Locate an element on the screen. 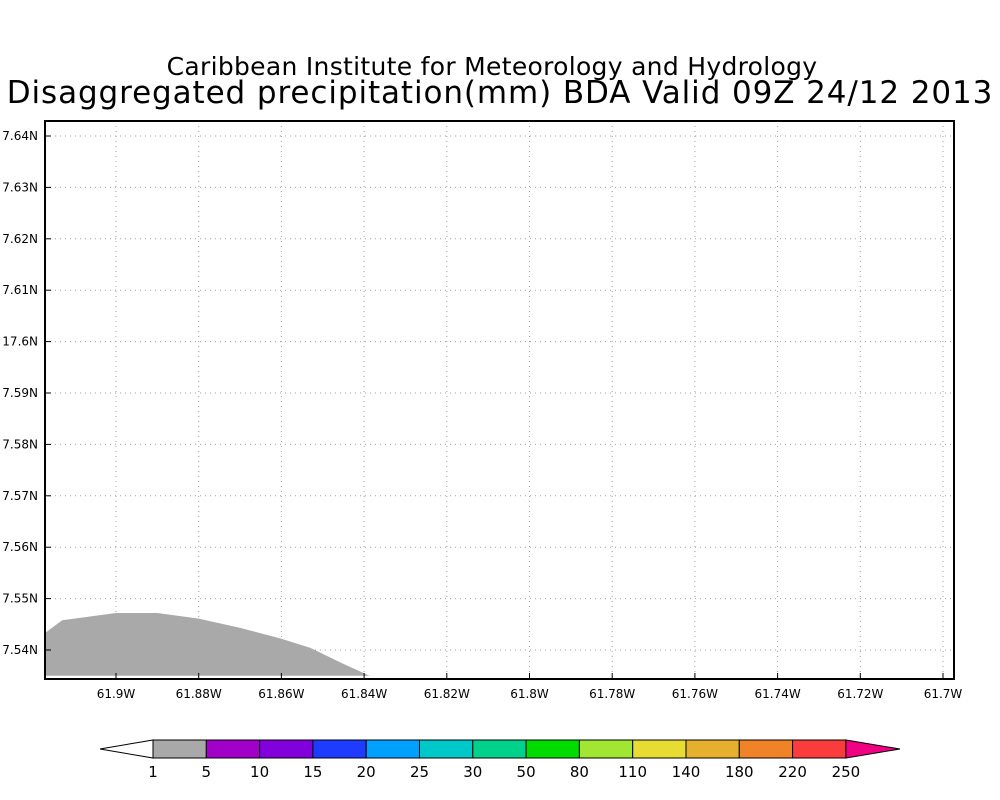  lon-tick-label: 61.74W is located at coordinates (777, 694).